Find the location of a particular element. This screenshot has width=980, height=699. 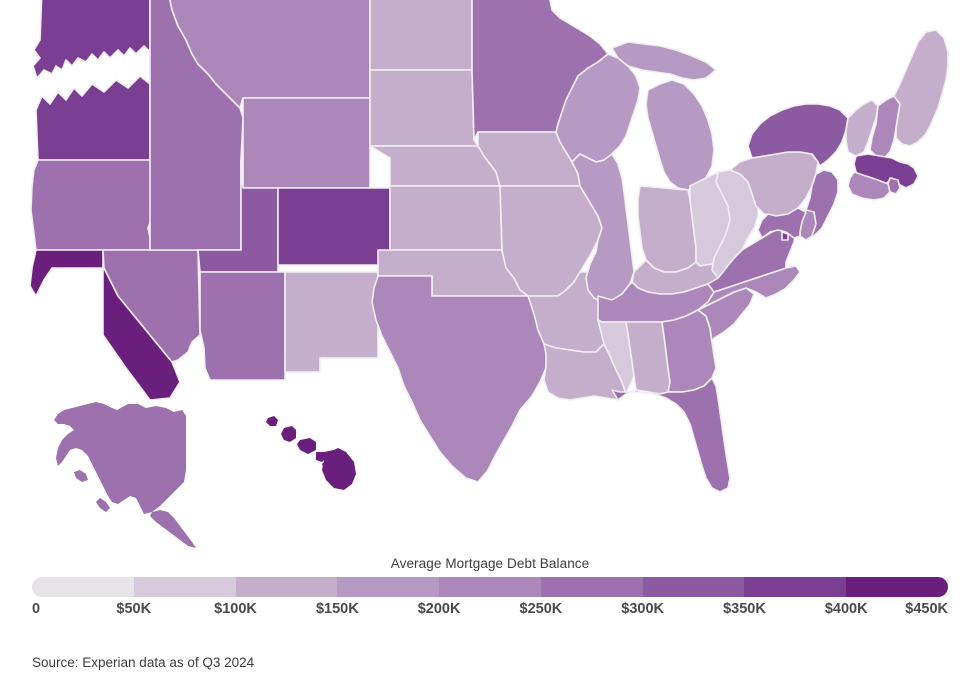

state-DC is located at coordinates (785, 236).